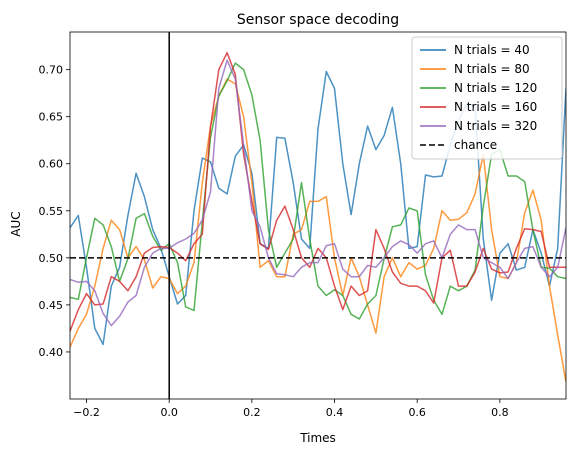 This screenshot has width=576, height=455. Describe the element at coordinates (475, 145) in the screenshot. I see `legend-label: chance` at that location.